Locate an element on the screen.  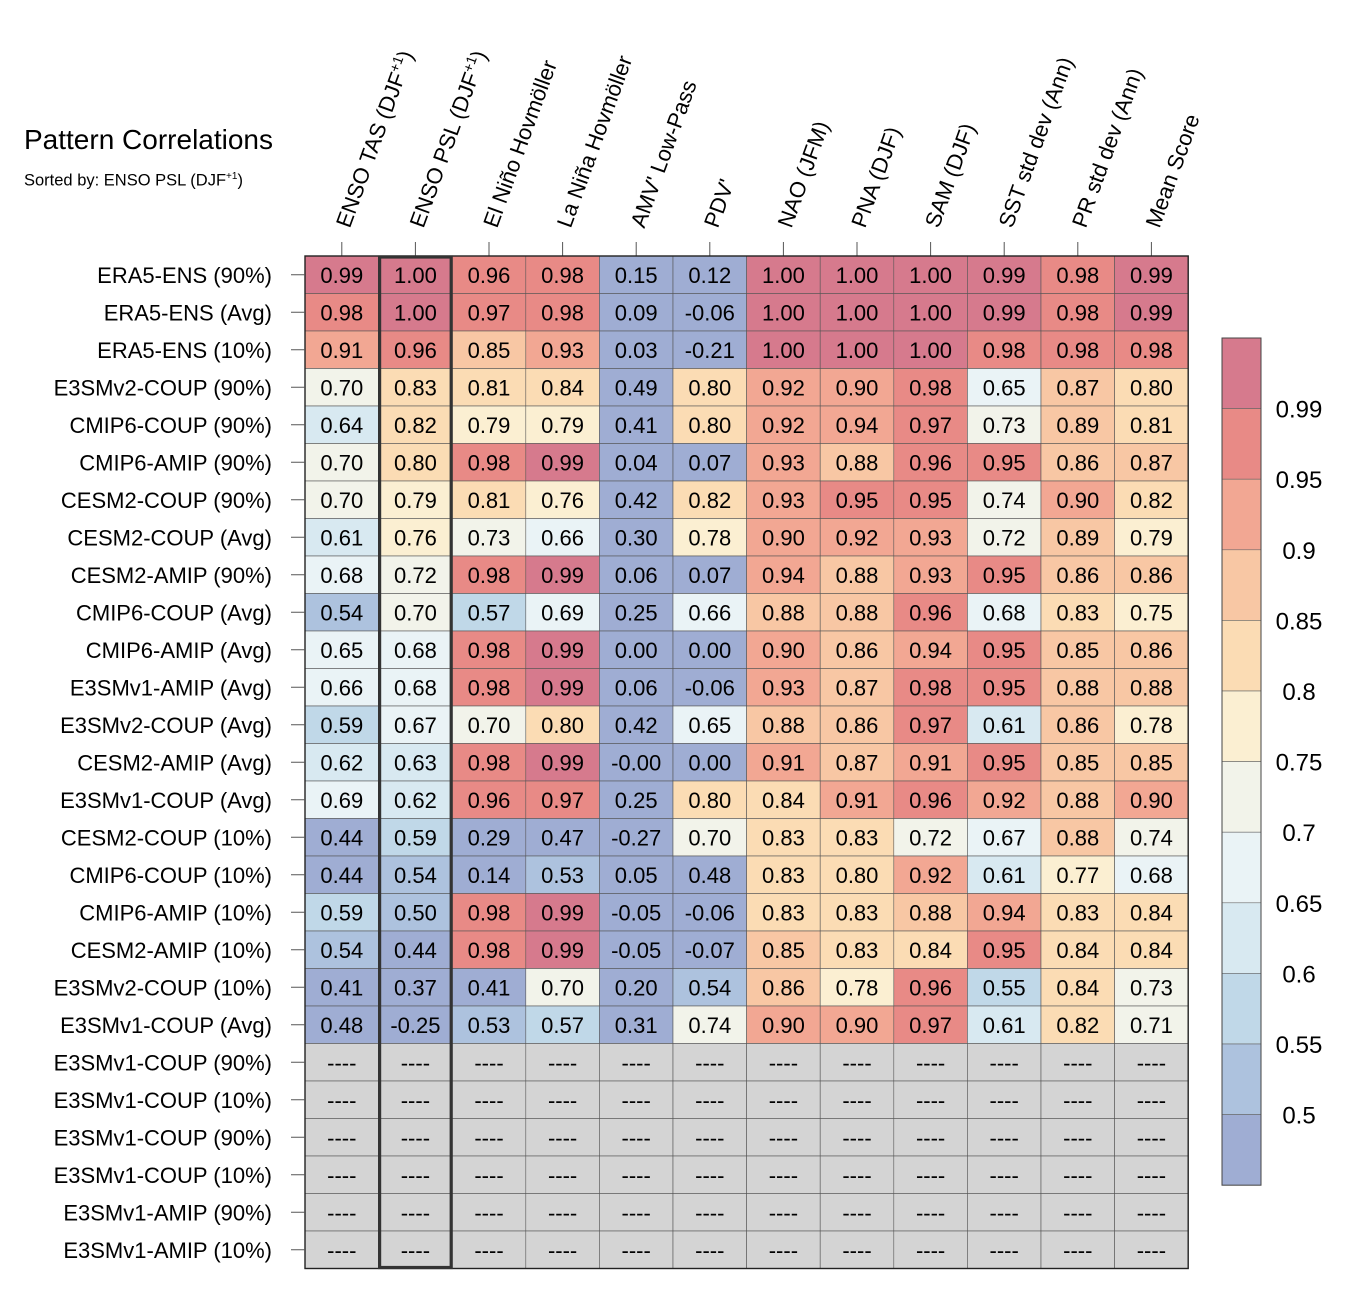
column-label-enso-tas-djf-1: ENSO TAS (DJF+1) is located at coordinates (374, 139).